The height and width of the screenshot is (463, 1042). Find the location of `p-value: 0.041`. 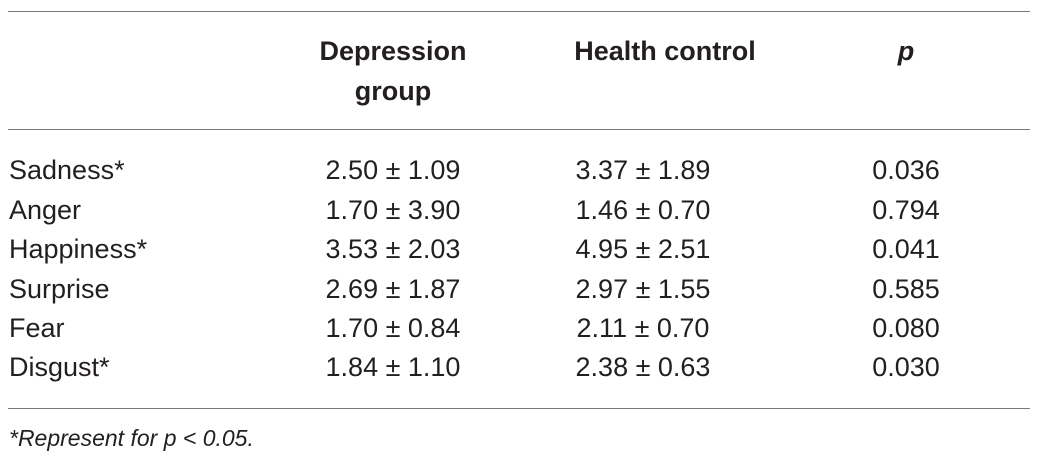

p-value: 0.041 is located at coordinates (906, 249).